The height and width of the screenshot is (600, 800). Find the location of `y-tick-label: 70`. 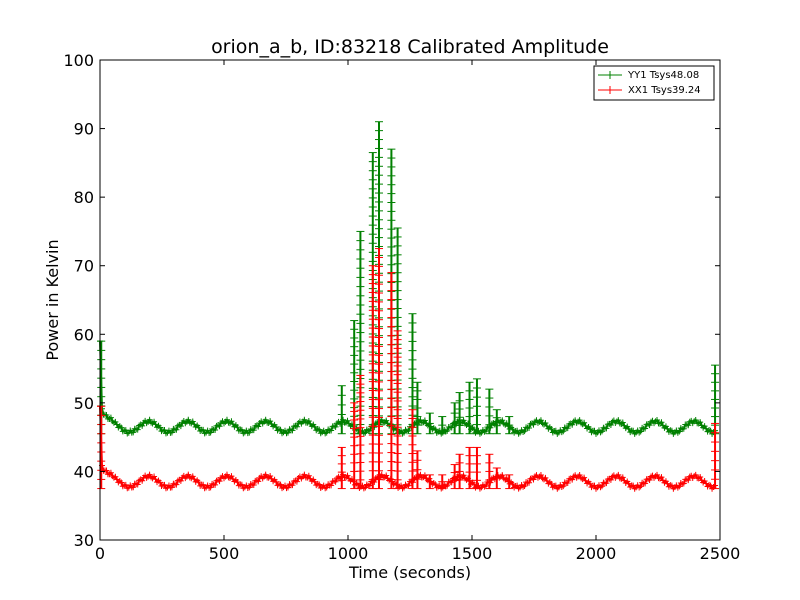

y-tick-label: 70 is located at coordinates (84, 266).